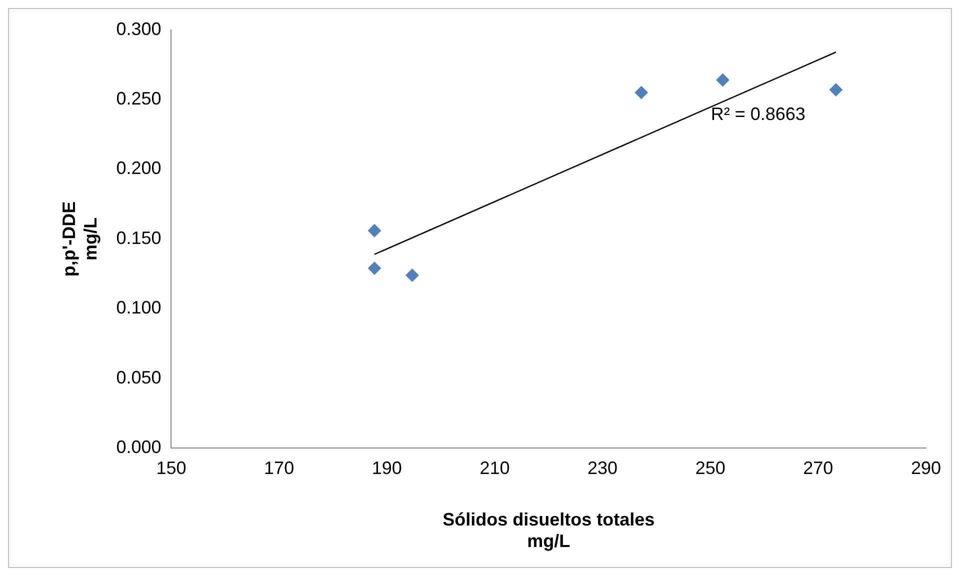  I want to click on y-tick-label: 0.000, so click(139, 447).